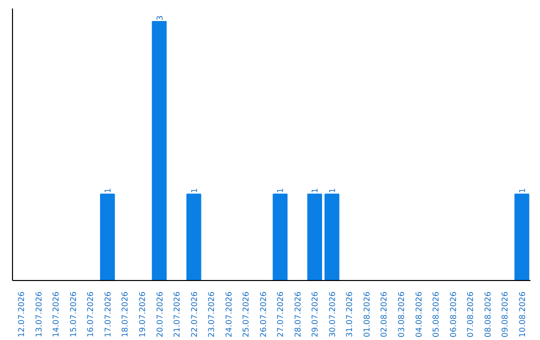  I want to click on x-tick-label: 01.08.2026, so click(367, 314).